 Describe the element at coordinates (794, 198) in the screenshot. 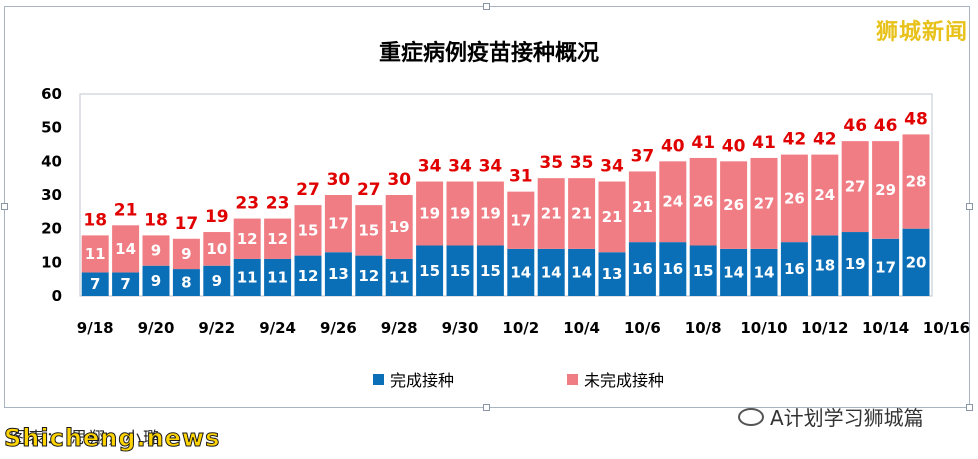

I see `data-label-not-completed: 26` at that location.